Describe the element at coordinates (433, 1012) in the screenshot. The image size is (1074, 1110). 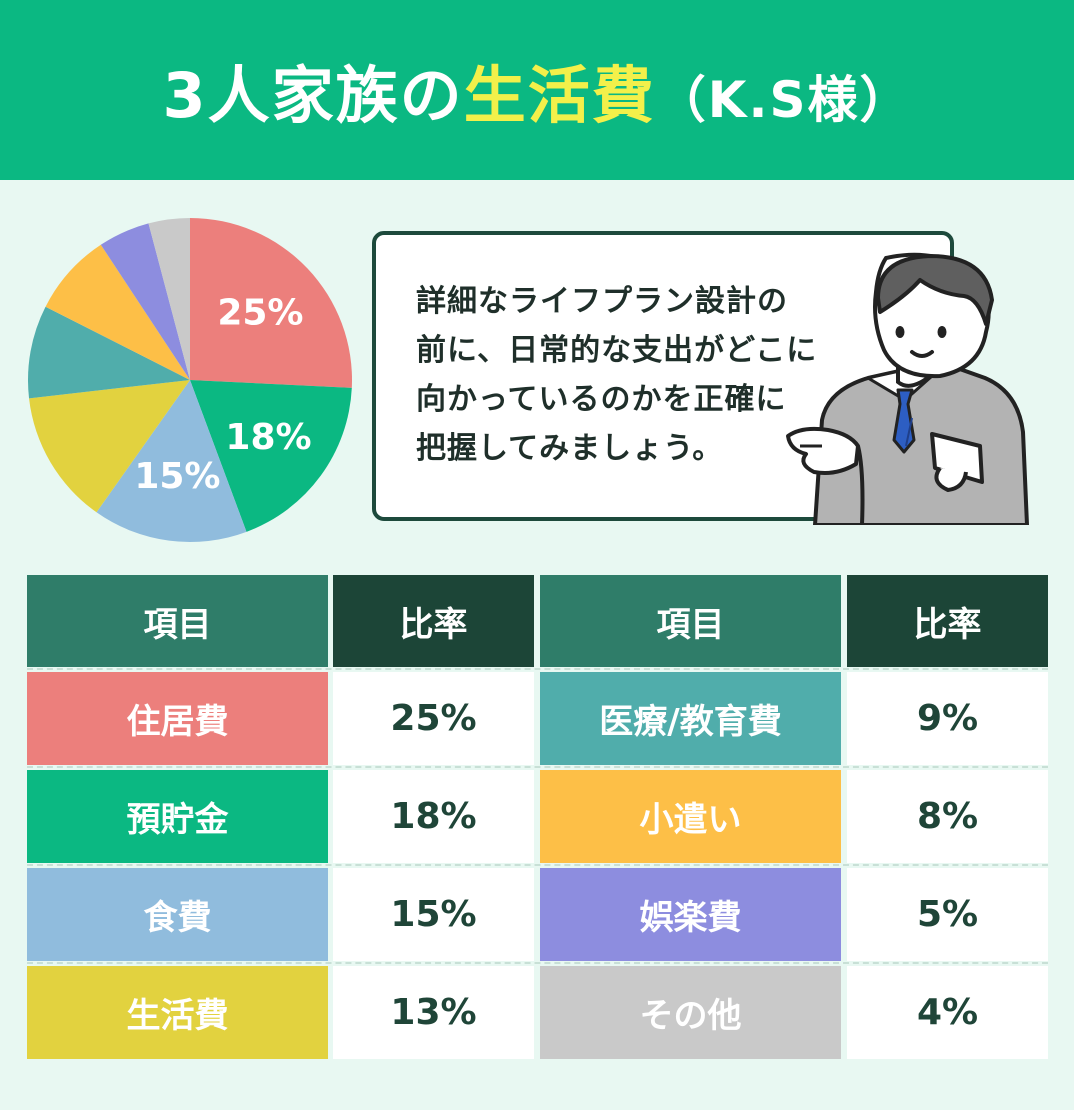
I see `table-value-4: 13%` at that location.